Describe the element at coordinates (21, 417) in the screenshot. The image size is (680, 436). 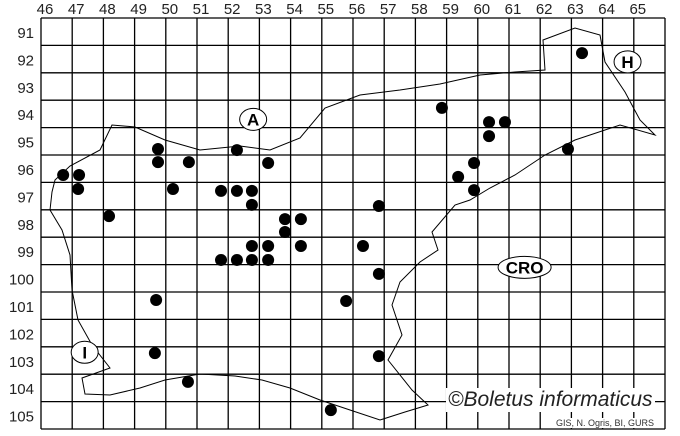
I see `row-label: 105` at that location.